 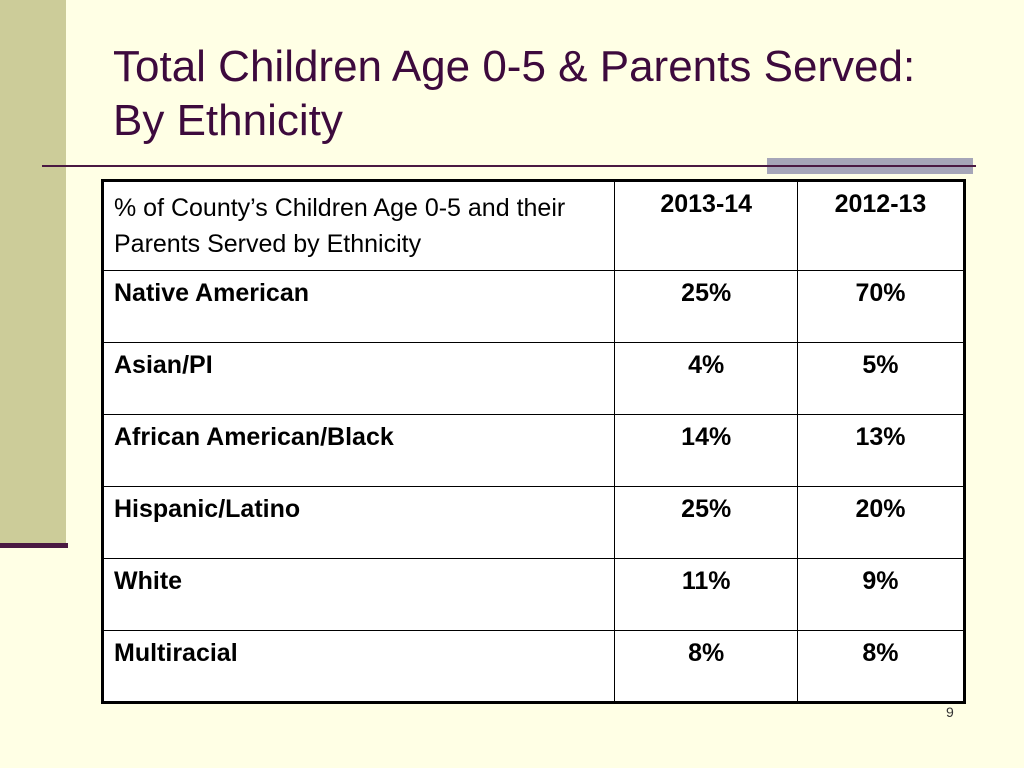 I want to click on page-number: 9, so click(x=950, y=712).